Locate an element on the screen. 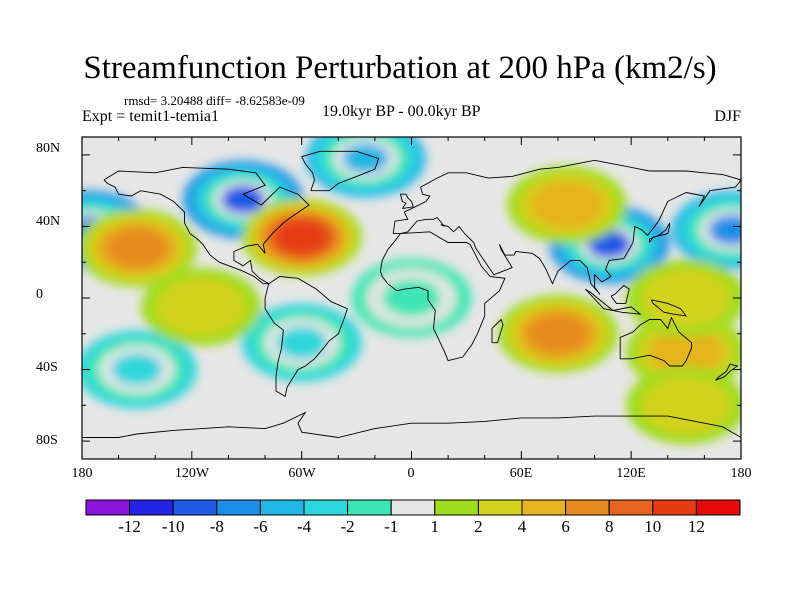 This screenshot has height=600, width=800. x-tick-label: 60E is located at coordinates (521, 473).